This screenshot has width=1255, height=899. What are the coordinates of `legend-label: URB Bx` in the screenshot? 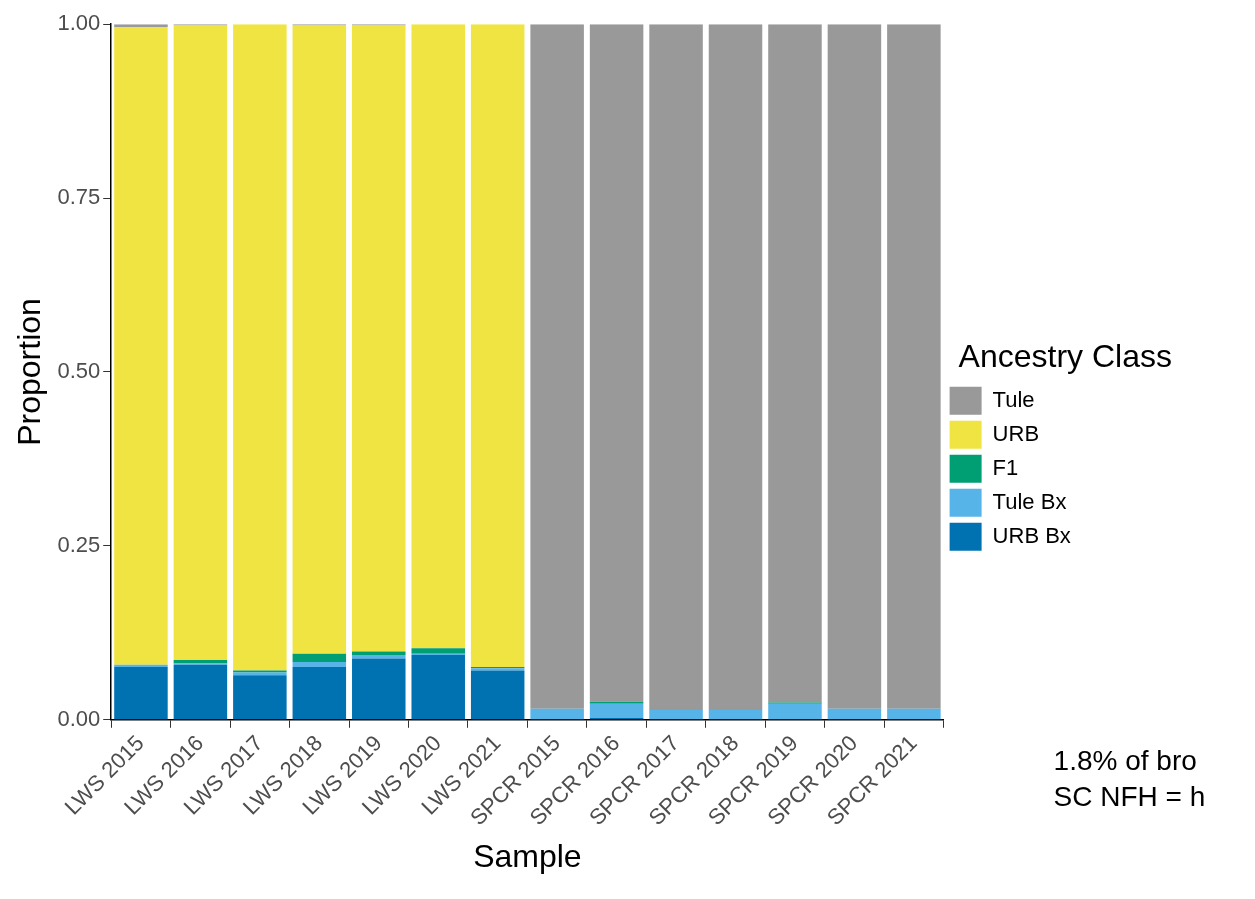 It's located at (1031, 535).